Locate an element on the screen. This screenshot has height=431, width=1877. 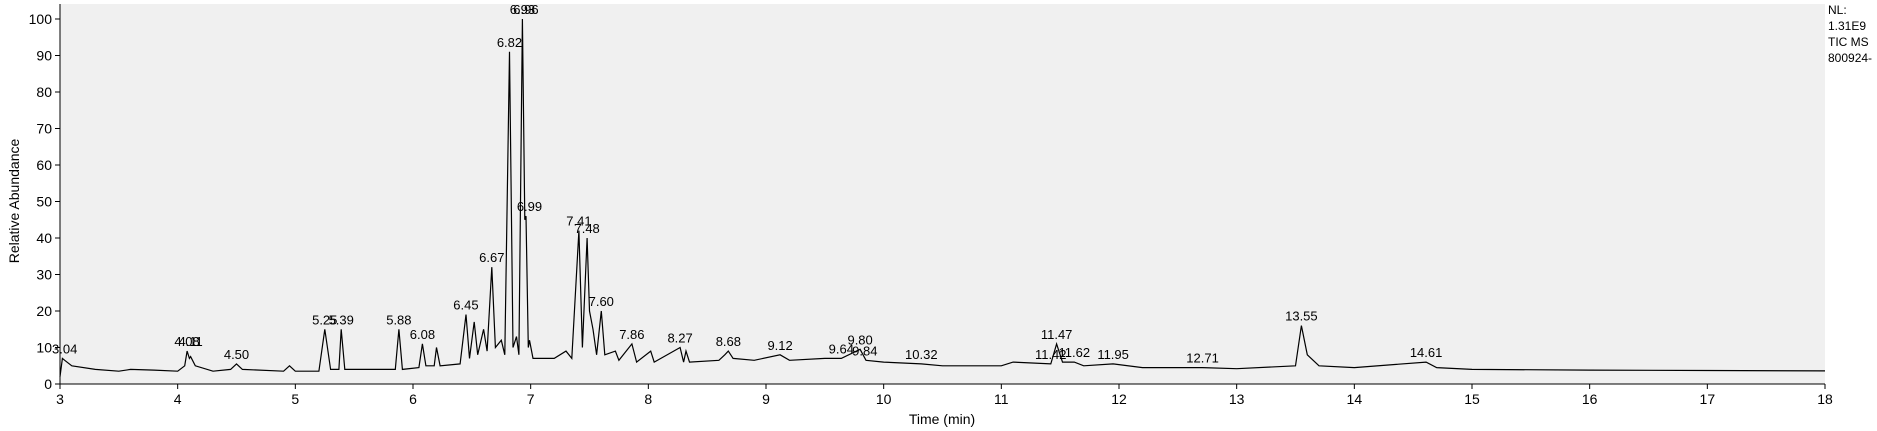
peak-label: 6.82 is located at coordinates (509, 42).